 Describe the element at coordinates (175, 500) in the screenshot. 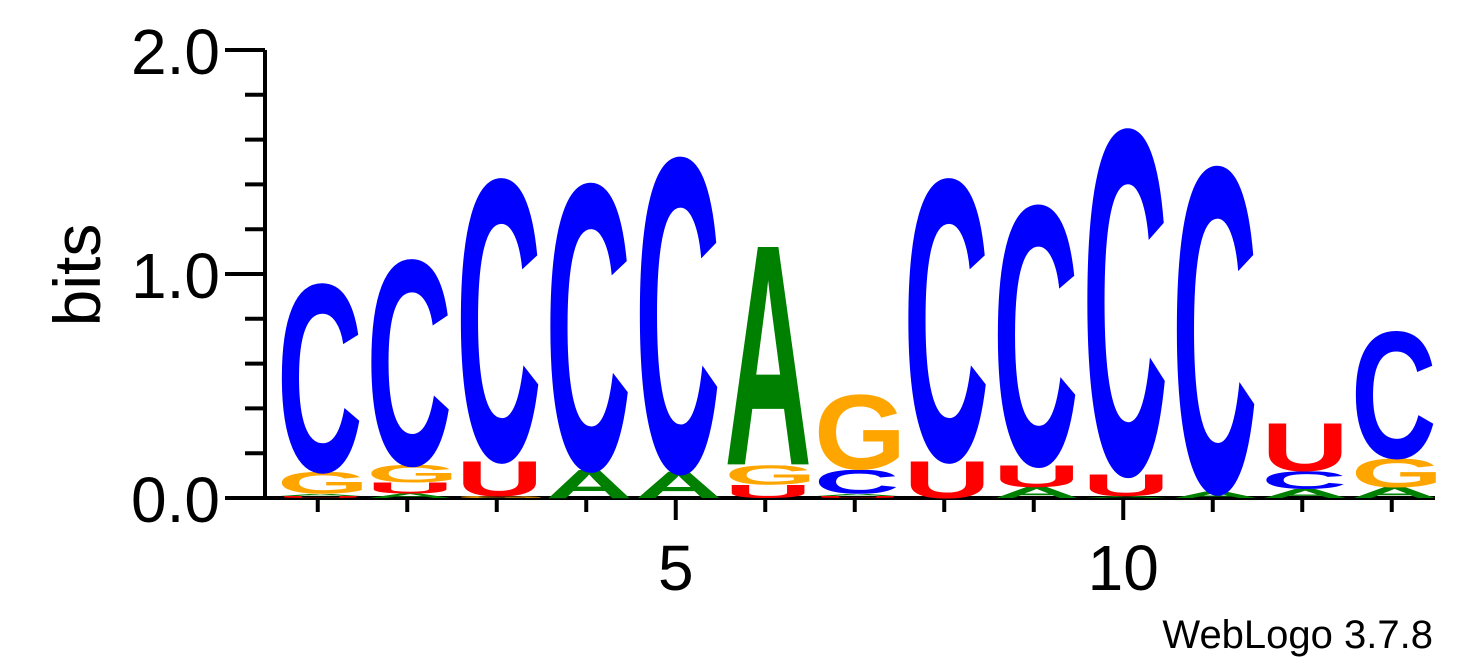

I see `y-tick-label: 0.0` at that location.